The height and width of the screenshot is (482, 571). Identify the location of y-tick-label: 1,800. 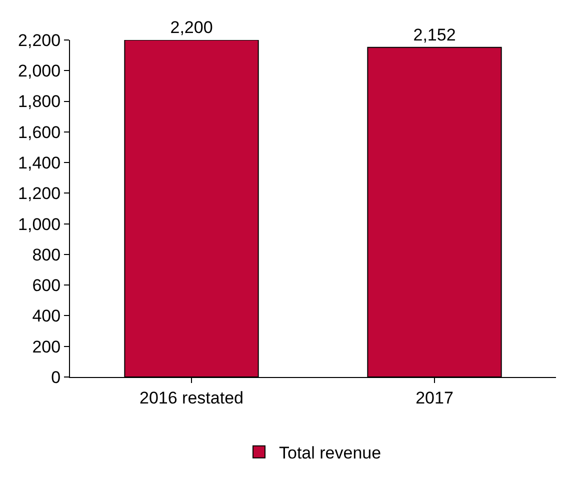
(39, 102).